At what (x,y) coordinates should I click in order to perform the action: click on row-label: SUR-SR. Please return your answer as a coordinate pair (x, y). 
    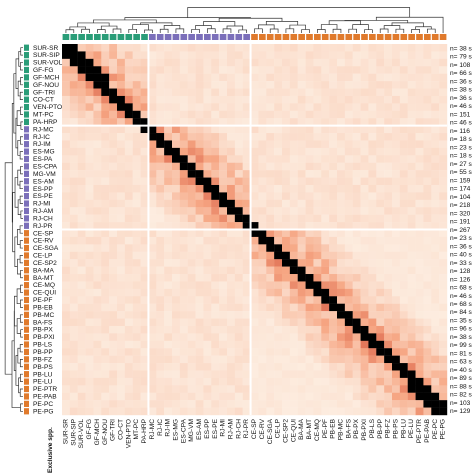
    Looking at the image, I should click on (46, 48).